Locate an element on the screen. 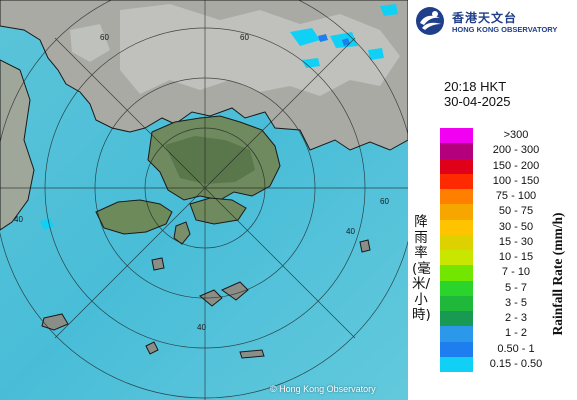  legend-row: 0.15 - 0.50 is located at coordinates (508, 364).